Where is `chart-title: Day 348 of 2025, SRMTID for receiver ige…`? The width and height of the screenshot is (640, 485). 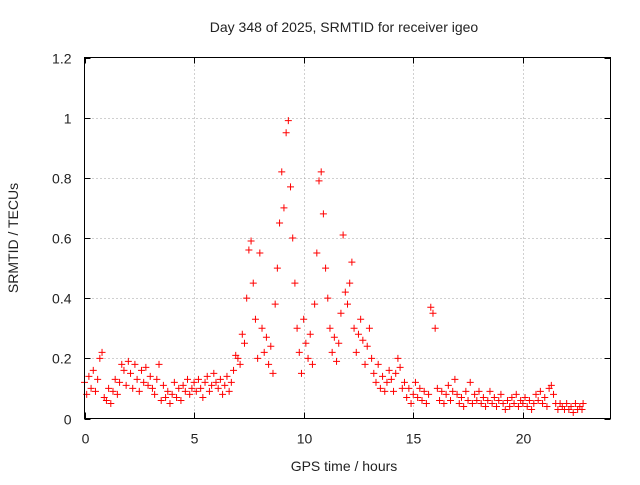
chart-title: Day 348 of 2025, SRMTID for receiver ige… is located at coordinates (344, 27).